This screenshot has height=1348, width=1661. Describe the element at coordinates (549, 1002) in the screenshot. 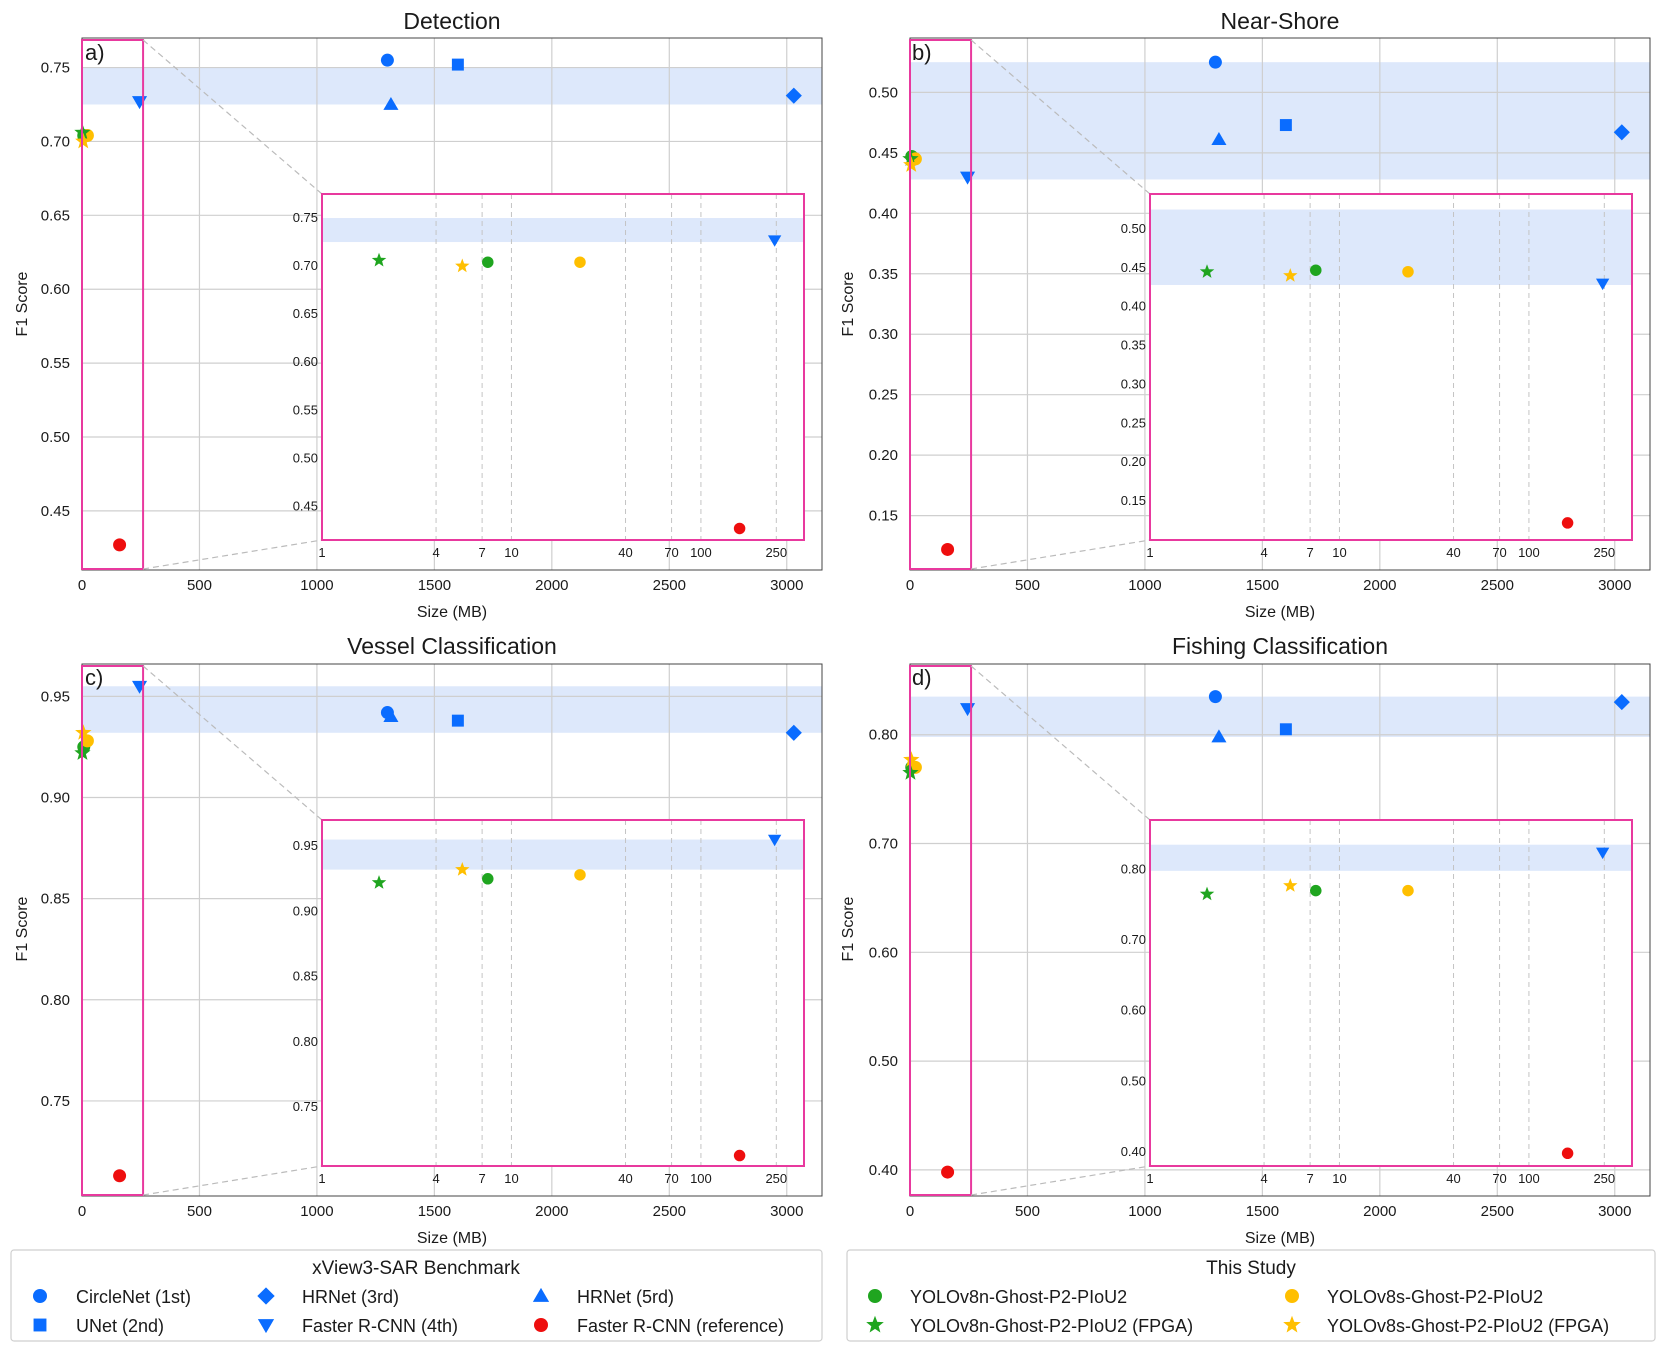

I see `zoom-inset: 1 4 7 10 40 70 100 250 0.75 0.80 0.85 0.90 0.95` at that location.